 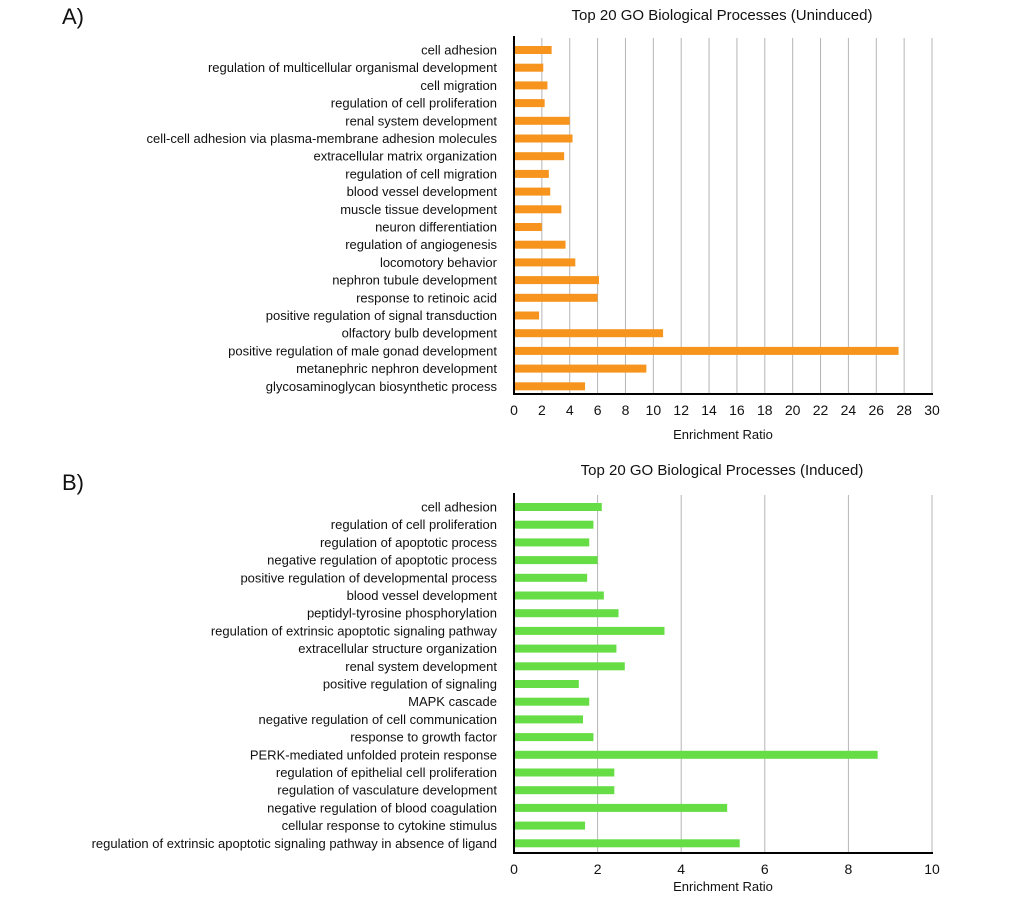 What do you see at coordinates (765, 410) in the screenshot?
I see `uninduced-tick-label: 18` at bounding box center [765, 410].